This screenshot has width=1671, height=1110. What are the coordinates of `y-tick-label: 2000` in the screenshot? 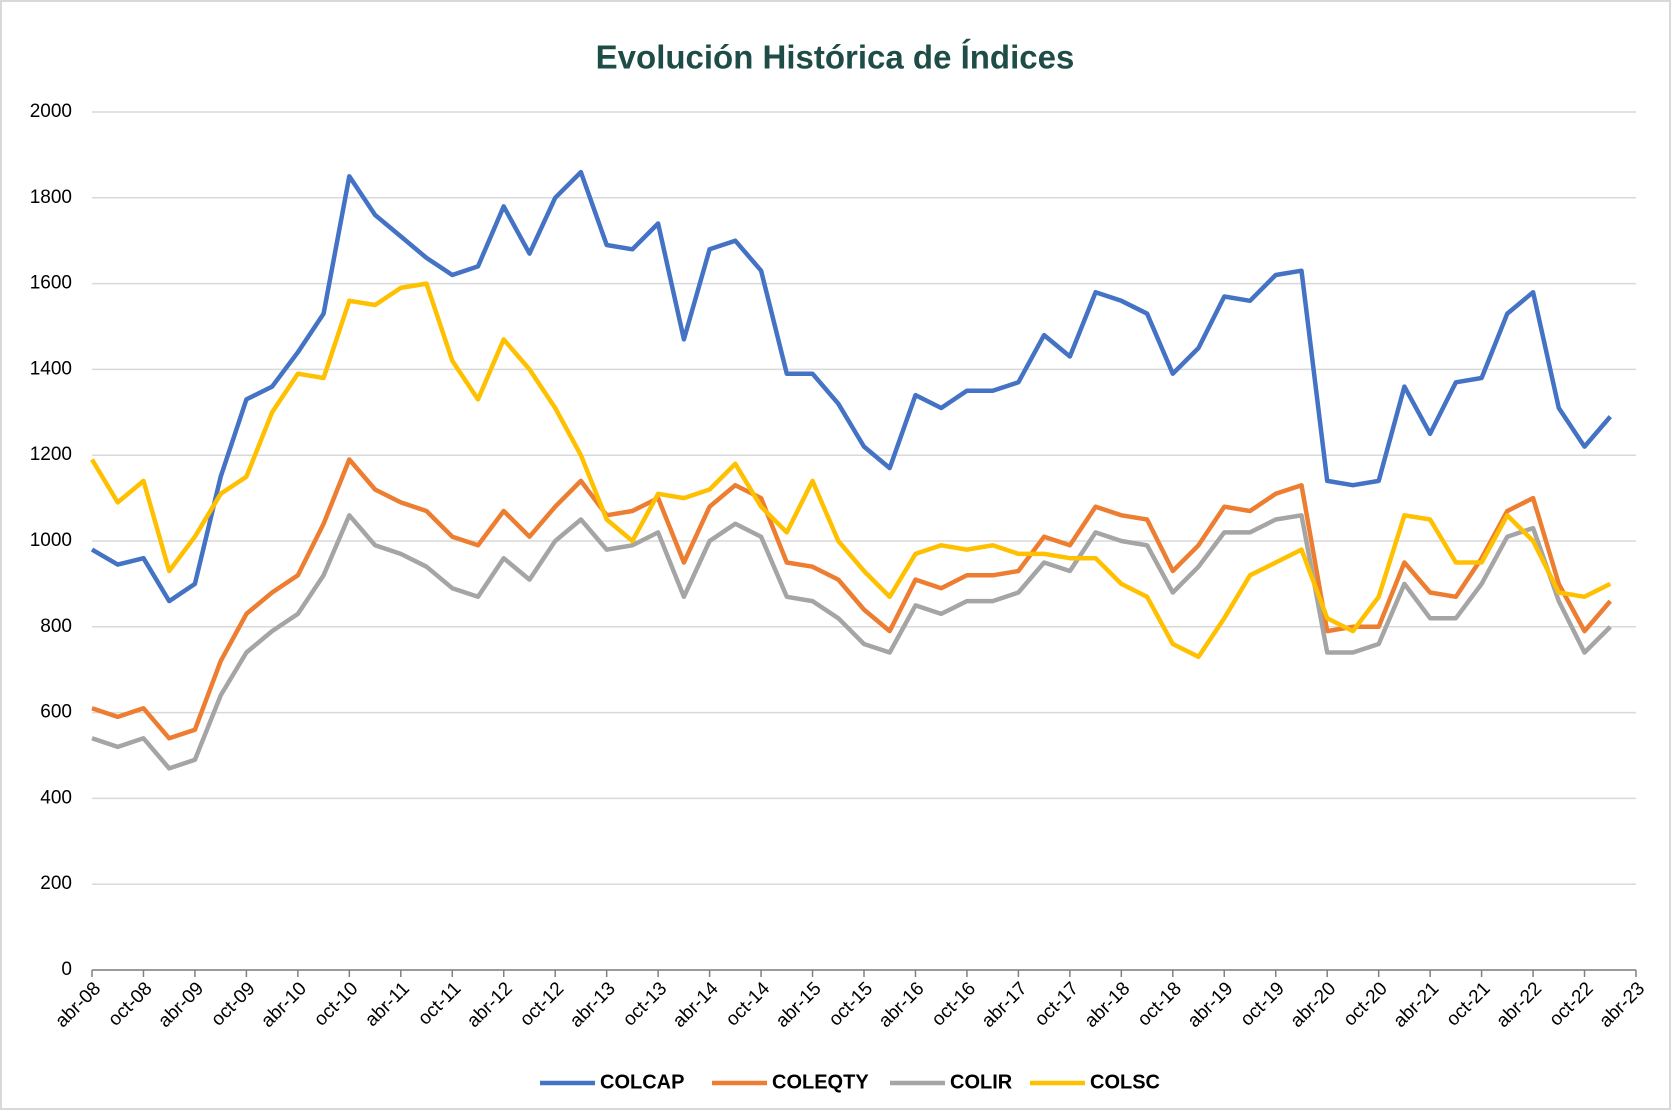 It's located at (51, 111).